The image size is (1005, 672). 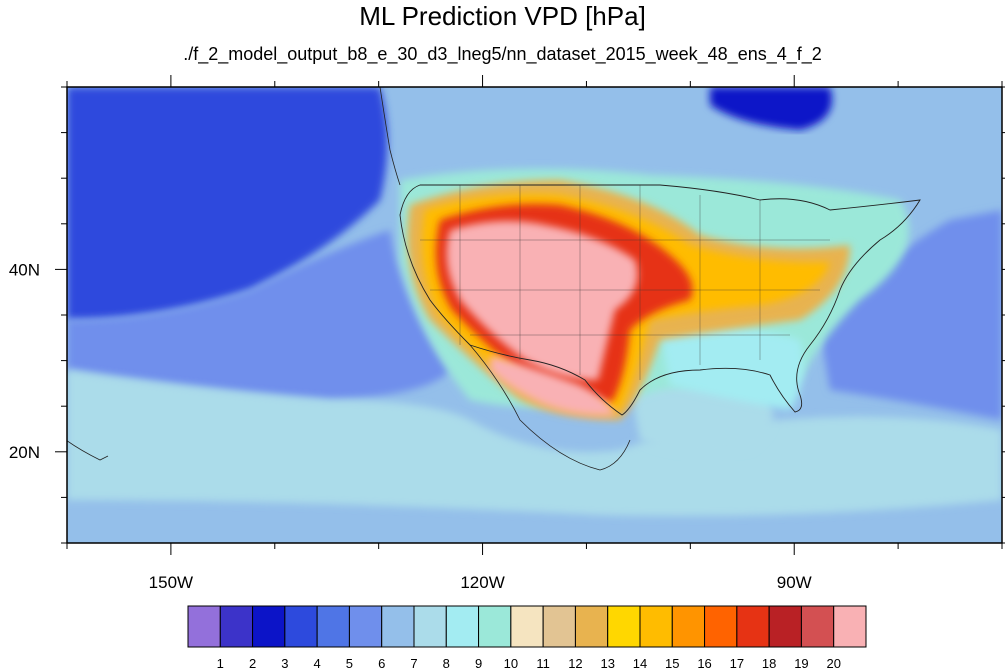 I want to click on colorbar-label: 8, so click(x=446, y=663).